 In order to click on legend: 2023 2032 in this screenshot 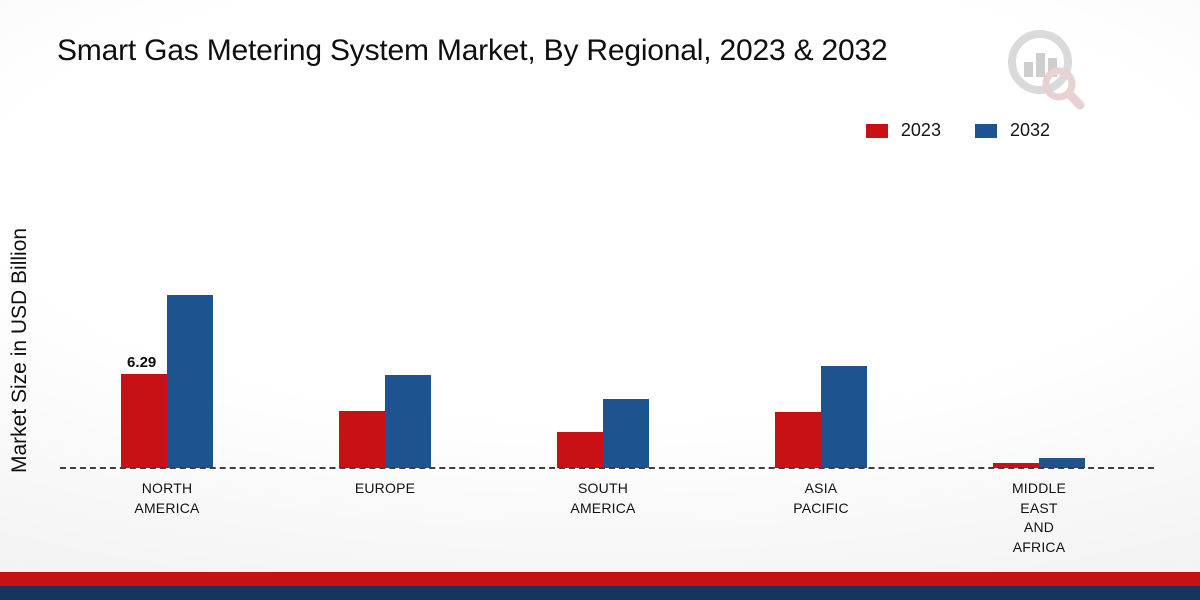, I will do `click(957, 130)`.